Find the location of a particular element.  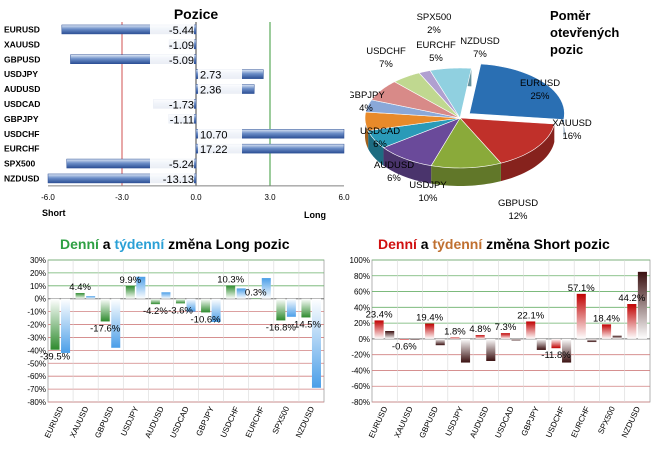

short-title-daily: Denní is located at coordinates (397, 244).